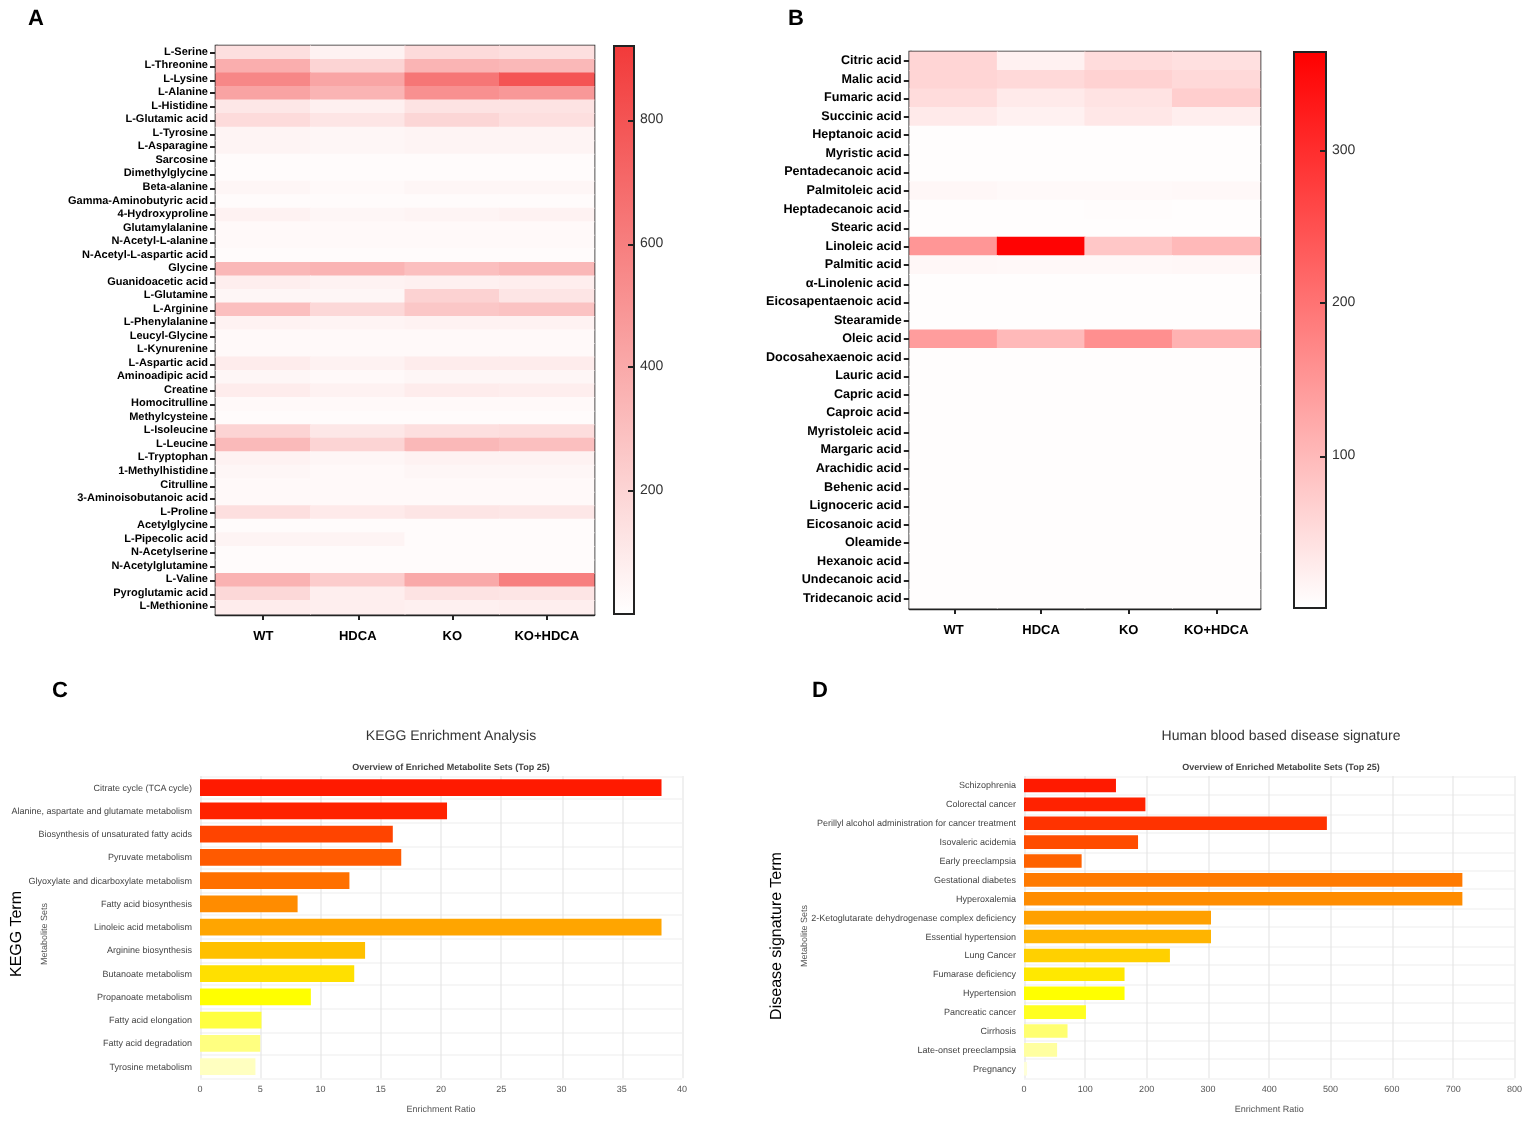  What do you see at coordinates (796, 19) in the screenshot?
I see `text: B` at bounding box center [796, 19].